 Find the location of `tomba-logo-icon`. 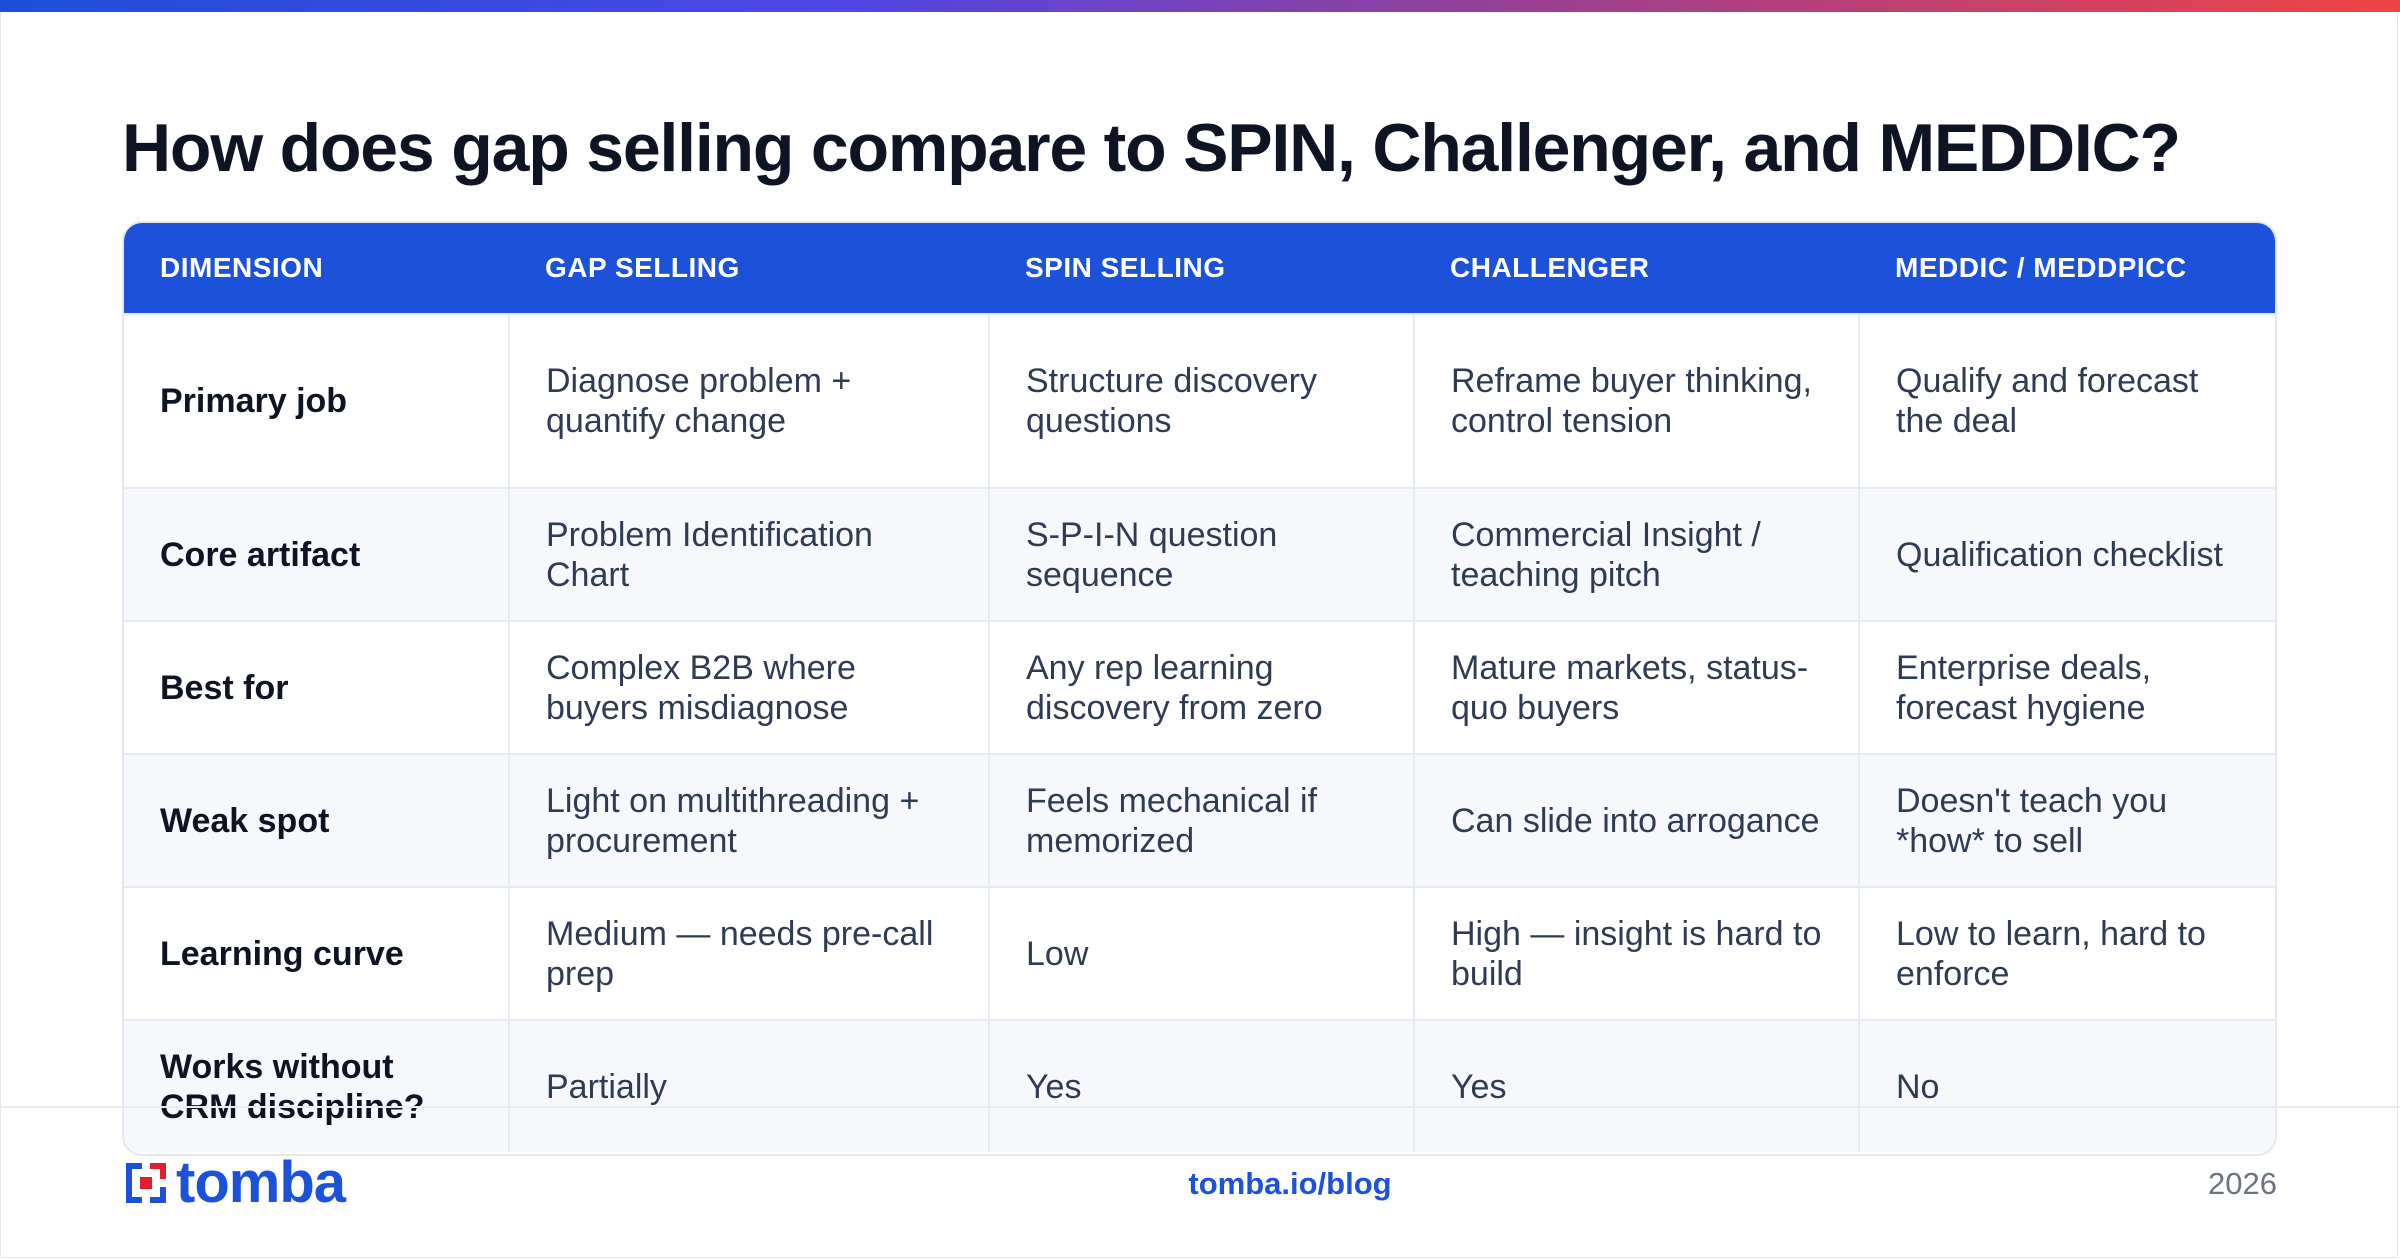

tomba-logo-icon is located at coordinates (146, 1183).